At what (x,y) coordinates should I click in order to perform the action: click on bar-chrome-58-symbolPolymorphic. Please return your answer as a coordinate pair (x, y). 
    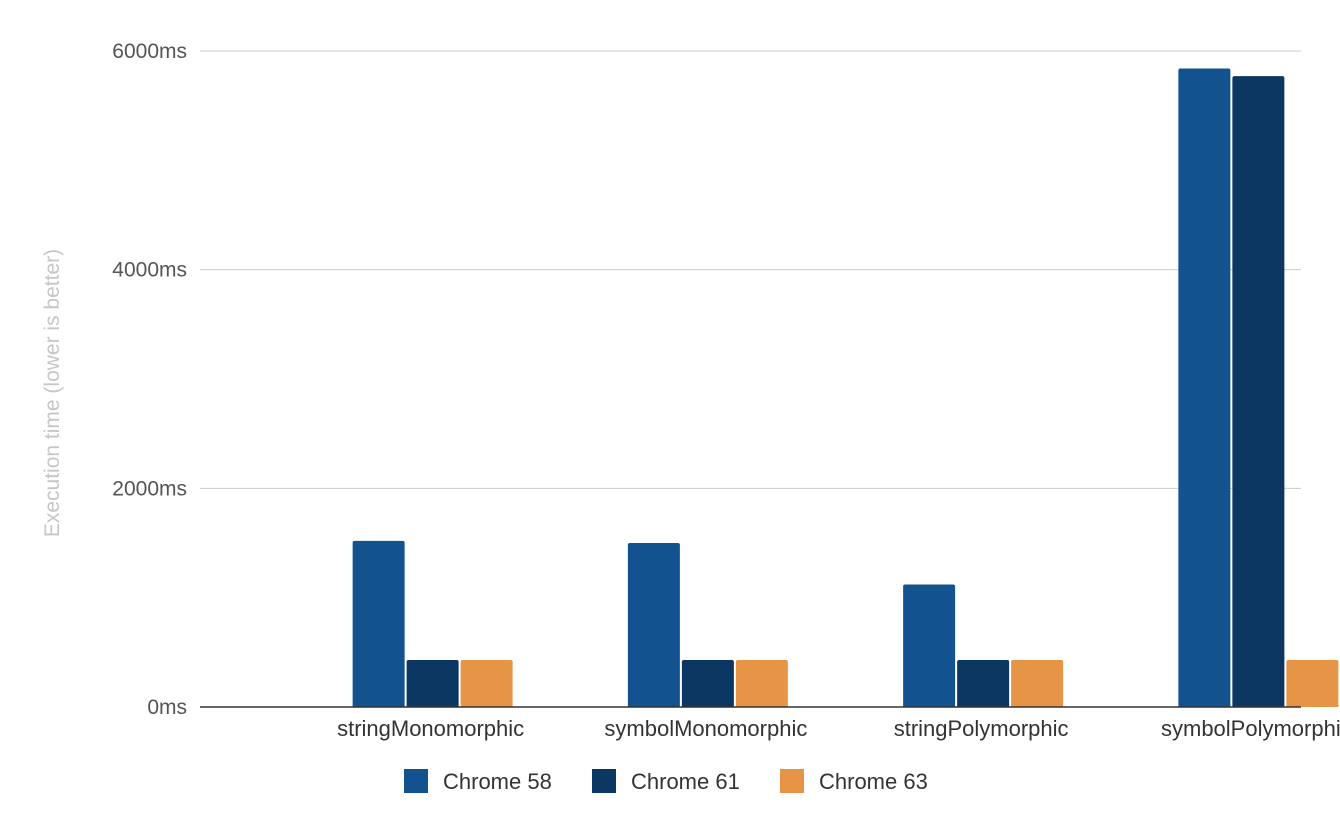
    Looking at the image, I should click on (1204, 387).